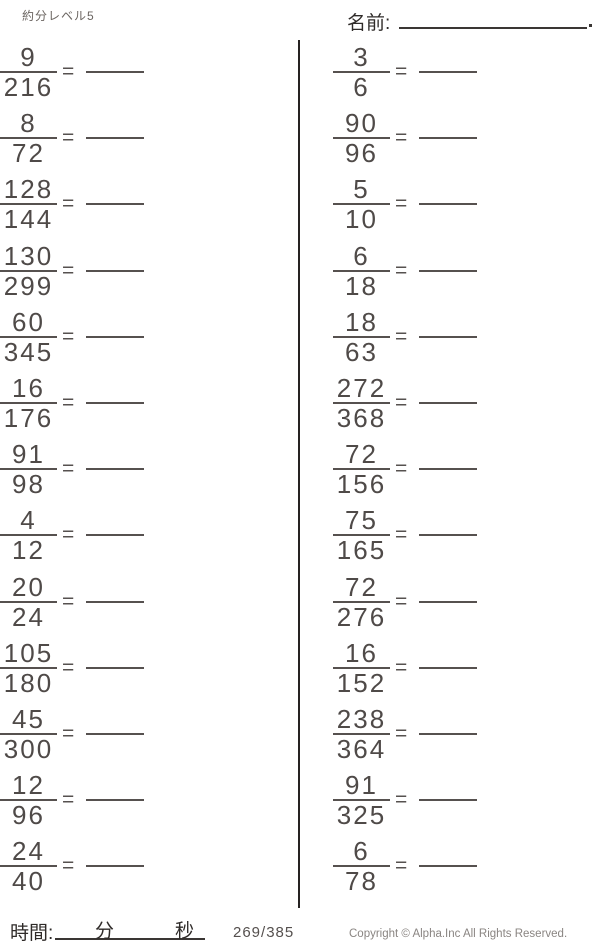 The image size is (600, 948). I want to click on numerator: 4, so click(28, 520).